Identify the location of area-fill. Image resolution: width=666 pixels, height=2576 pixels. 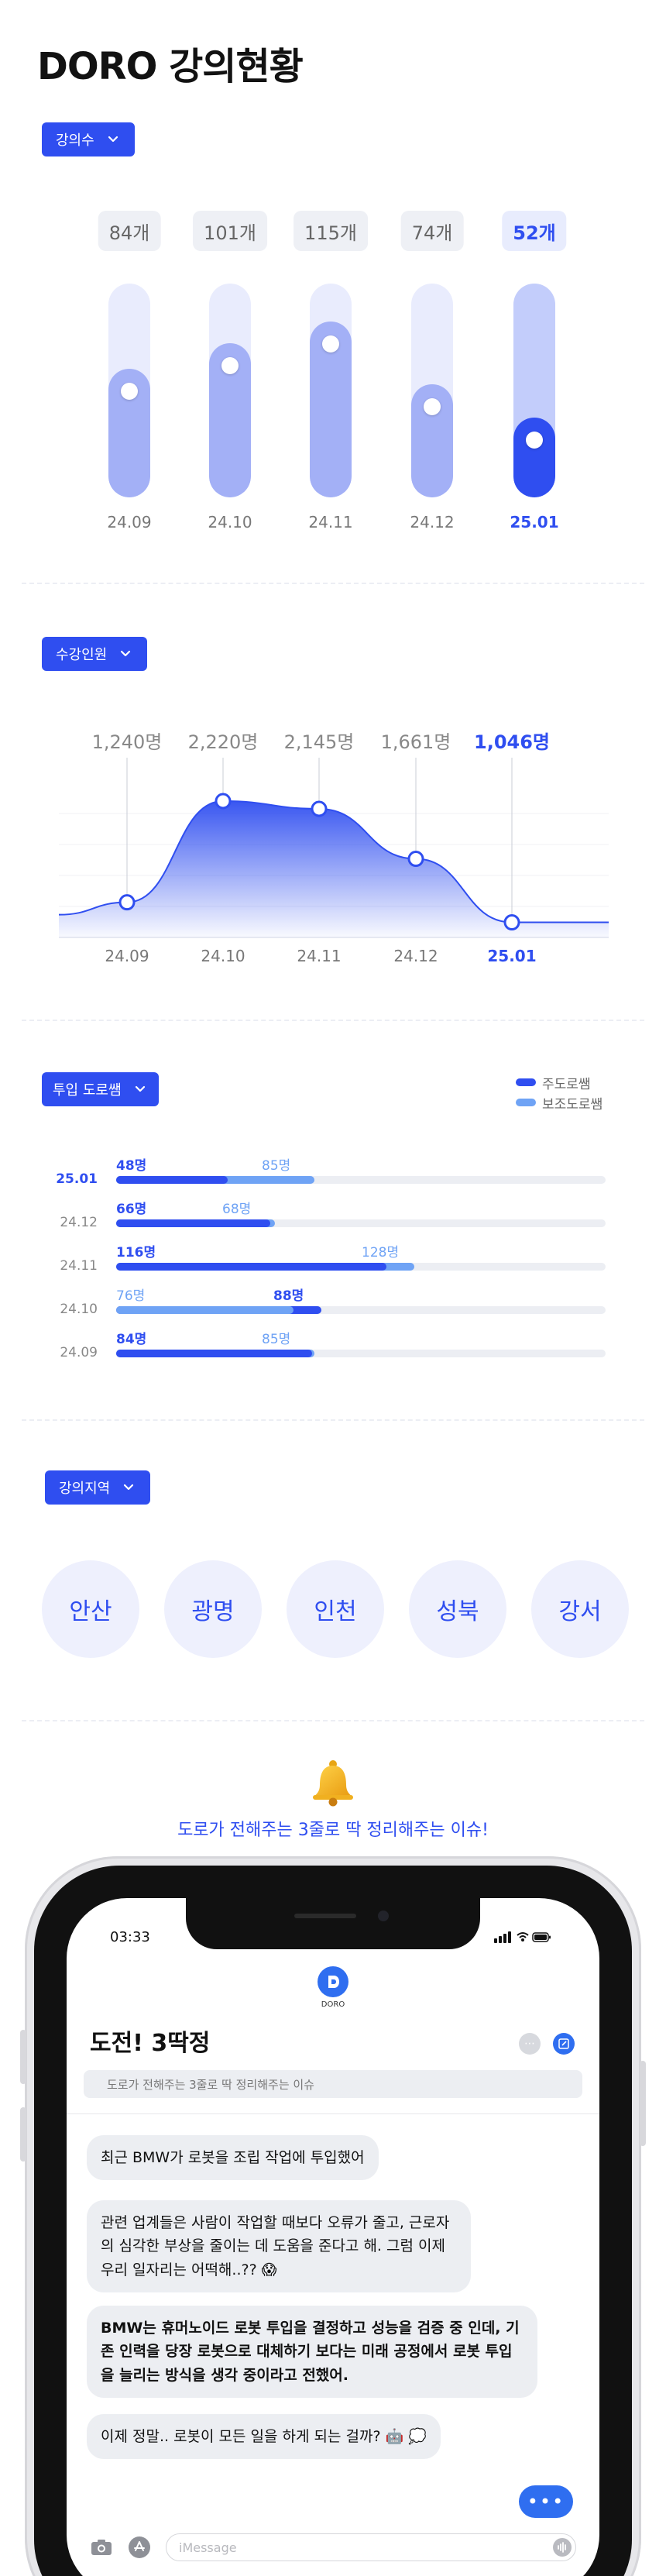
(334, 869).